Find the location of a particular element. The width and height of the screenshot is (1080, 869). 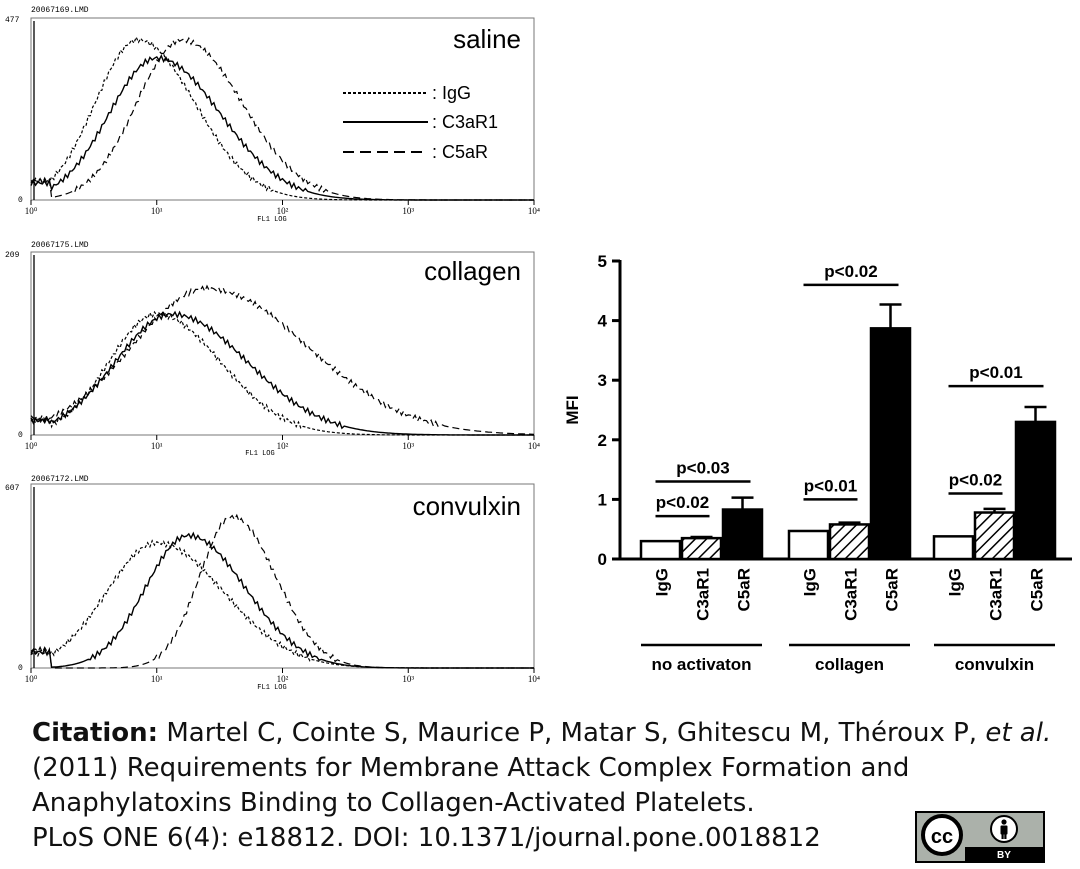

legend-label-c3ar1: : C3aR1 is located at coordinates (465, 122).